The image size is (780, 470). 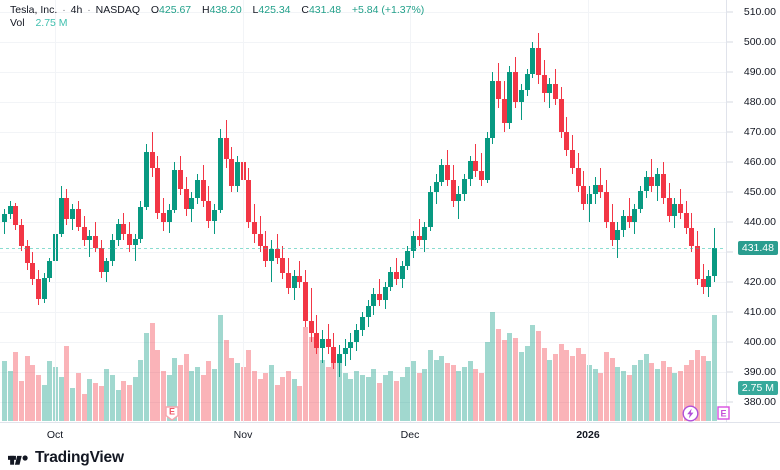 I want to click on tradingview-logo: TradingView, so click(x=66, y=458).